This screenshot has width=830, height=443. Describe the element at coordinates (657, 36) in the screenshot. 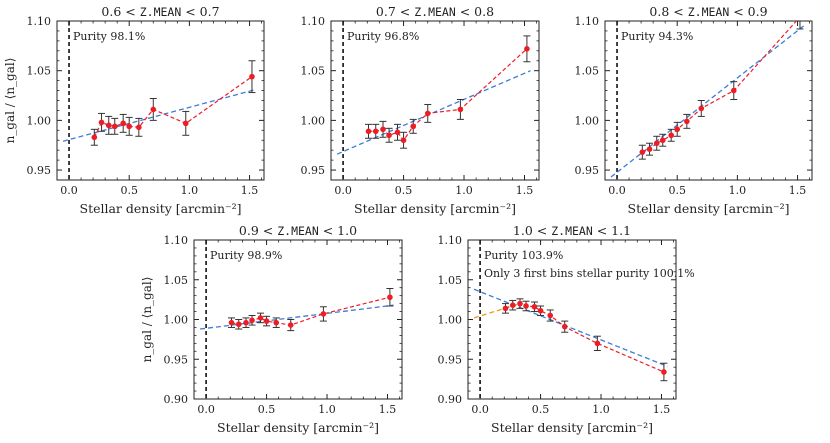

I see `purity-annotation: Purity 94.3%` at that location.